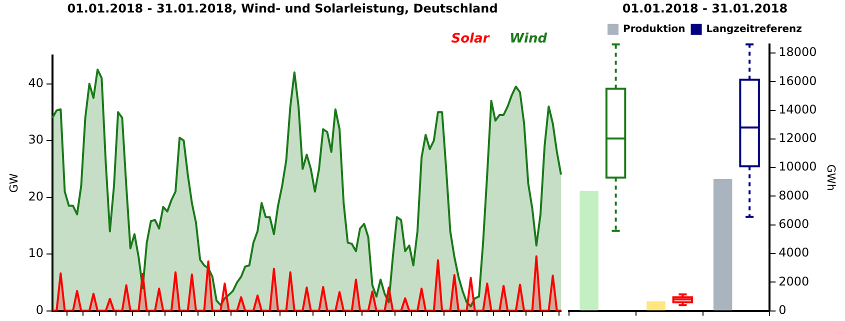 Image resolution: width=845 pixels, height=321 pixels. I want to click on y-tick-label: 10, so click(36, 253).